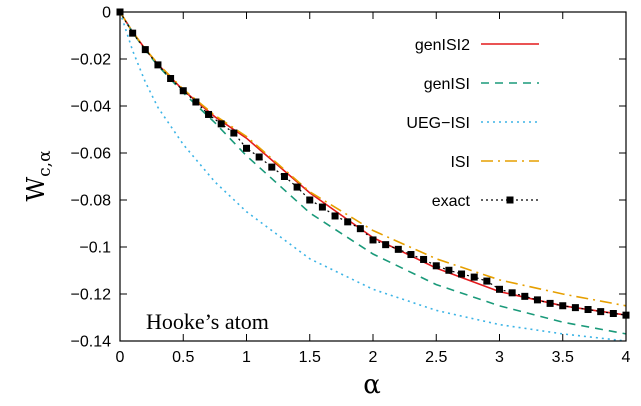  Describe the element at coordinates (373, 357) in the screenshot. I see `x-tick-label: 2` at that location.